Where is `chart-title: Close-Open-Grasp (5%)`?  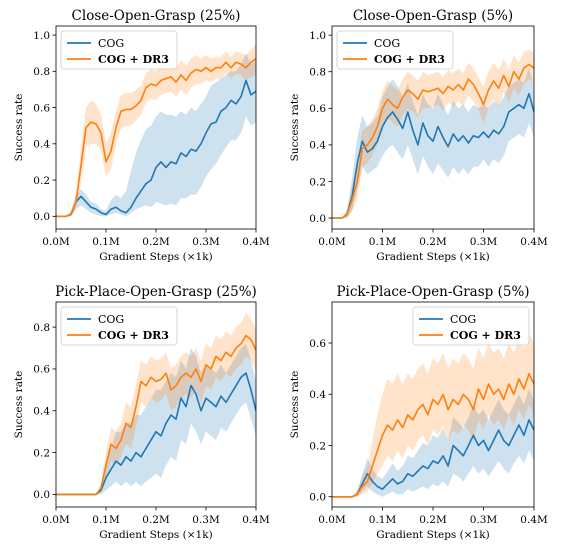
chart-title: Close-Open-Grasp (5%) is located at coordinates (433, 16).